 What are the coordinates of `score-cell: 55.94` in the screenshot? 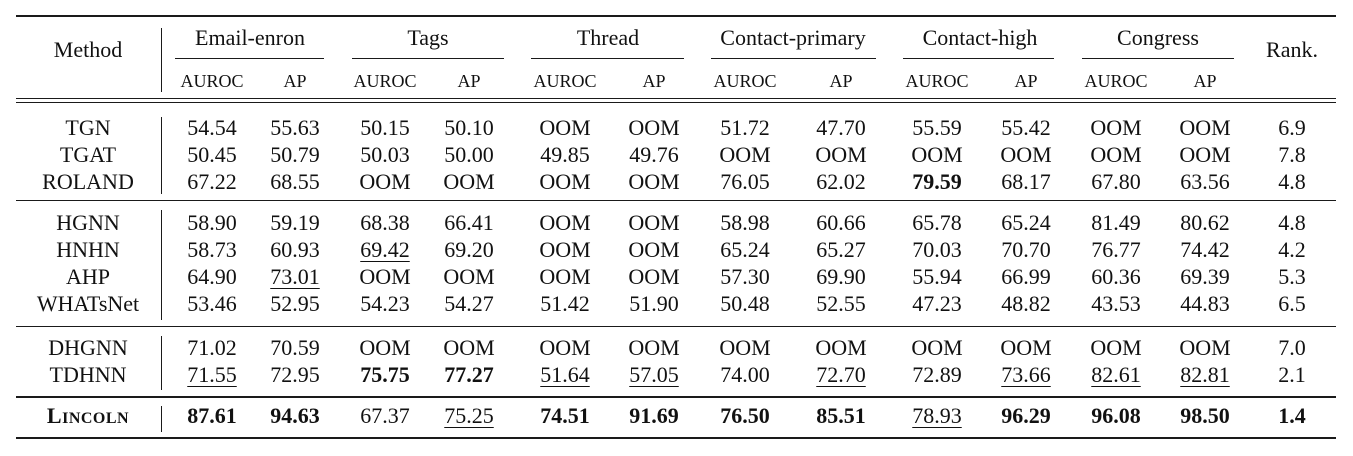 It's located at (937, 276).